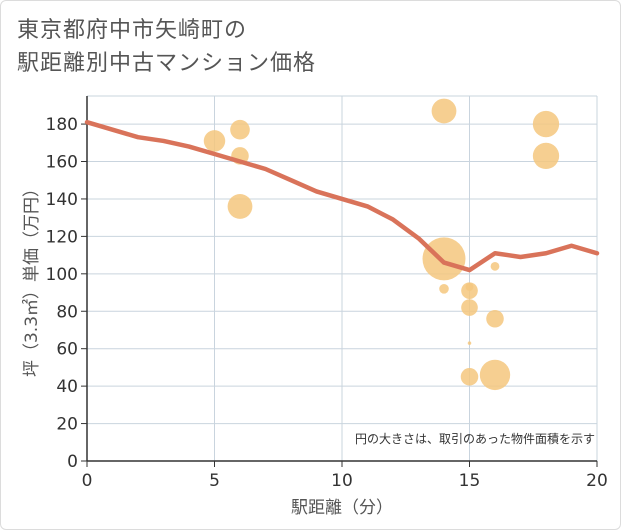 The height and width of the screenshot is (530, 621). What do you see at coordinates (67, 350) in the screenshot?
I see `y-tick-label: 60` at bounding box center [67, 350].